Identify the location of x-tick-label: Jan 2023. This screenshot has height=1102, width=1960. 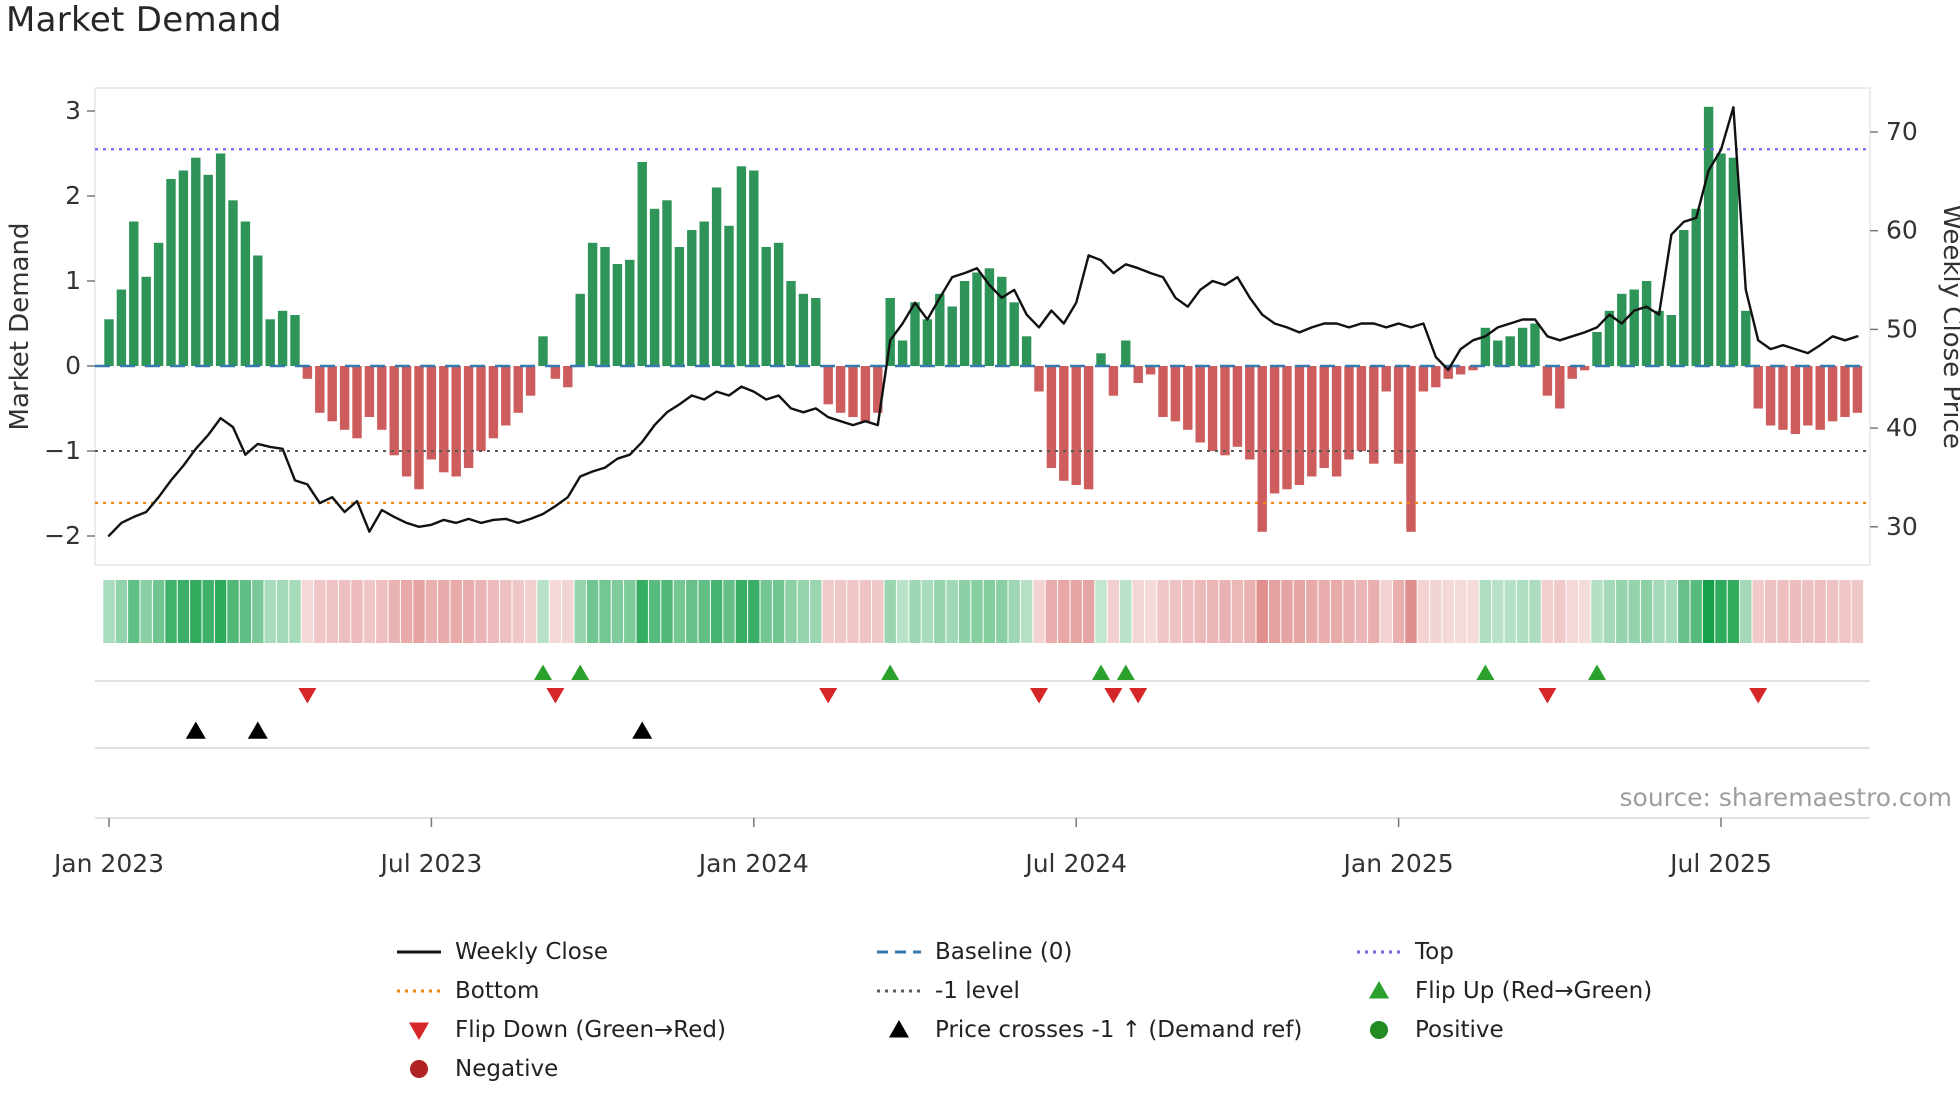
(108, 863).